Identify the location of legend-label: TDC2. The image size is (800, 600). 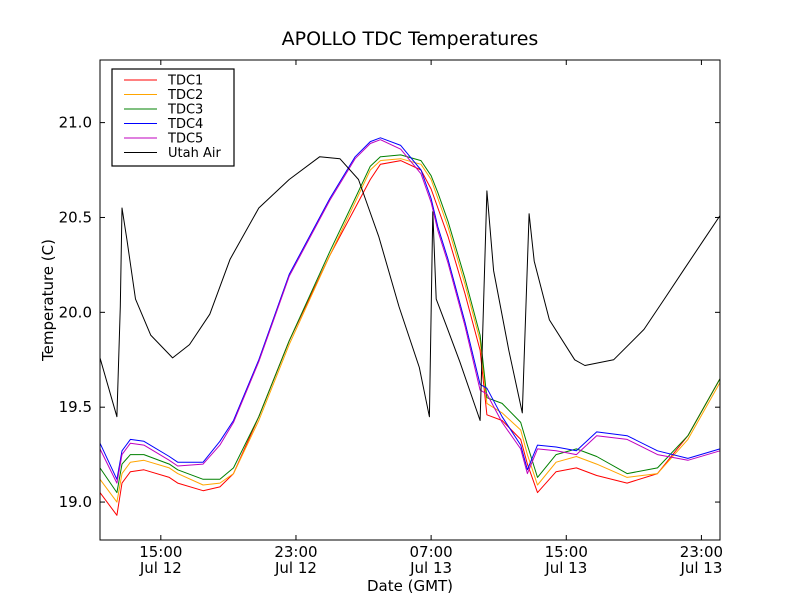
(185, 95).